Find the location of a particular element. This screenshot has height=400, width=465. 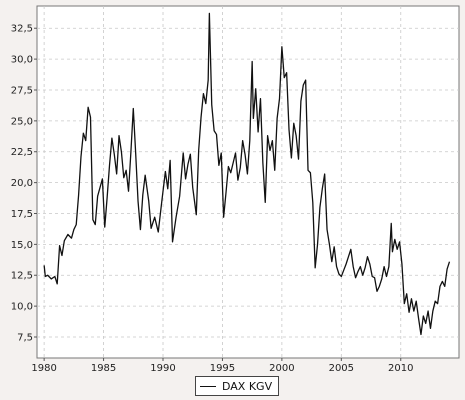

y-tick-label: 7,5 is located at coordinates (25, 338).